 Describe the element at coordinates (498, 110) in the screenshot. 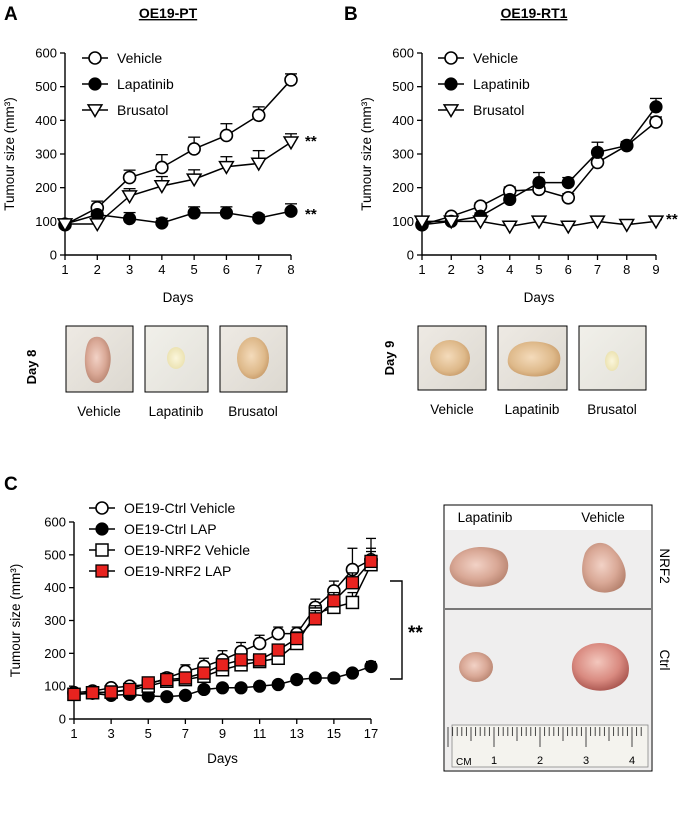

I see `chart-b-legend-label-brusatol: Brusatol` at that location.